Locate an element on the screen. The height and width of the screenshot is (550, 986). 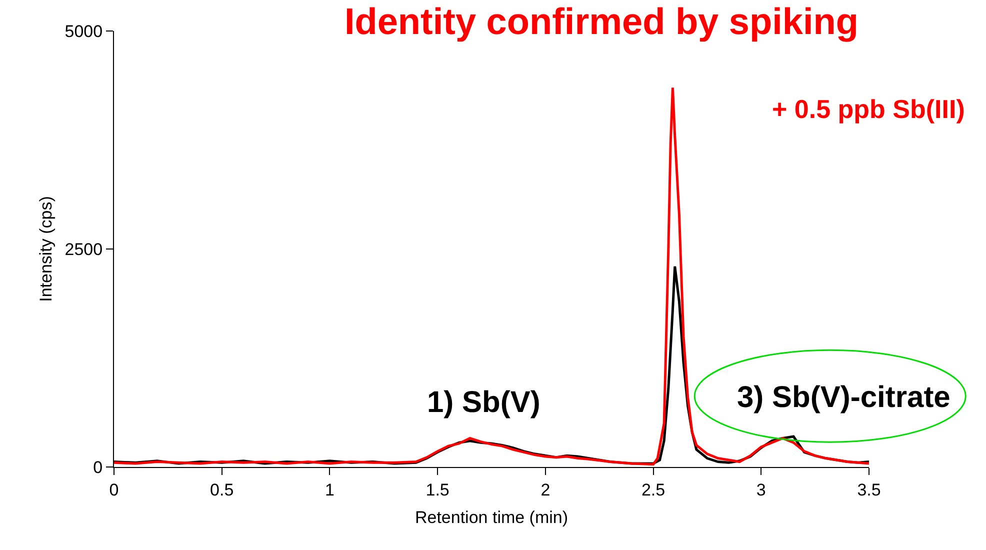
annotation: 3) Sb(V)-citrate is located at coordinates (843, 397).